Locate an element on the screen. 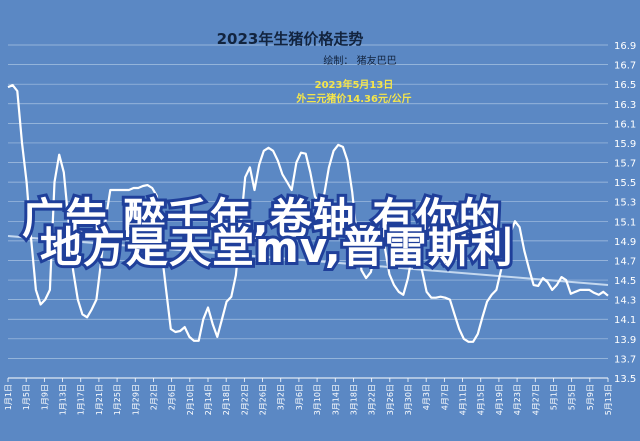  y-tick-label: 15.9 is located at coordinates (625, 144).